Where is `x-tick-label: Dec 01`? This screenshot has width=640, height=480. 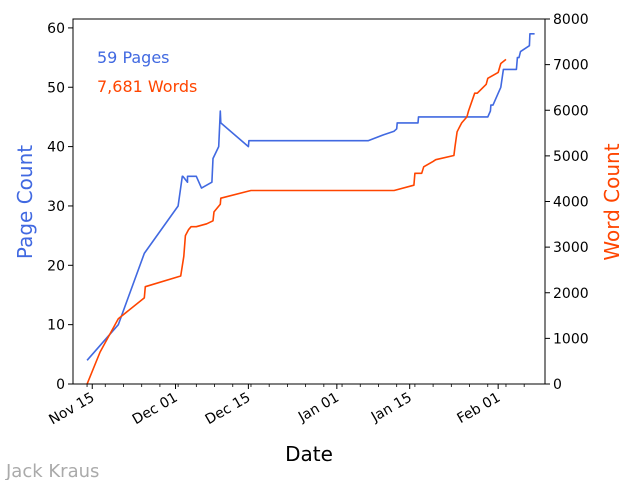
x-tick-label: Dec 01 is located at coordinates (155, 409).